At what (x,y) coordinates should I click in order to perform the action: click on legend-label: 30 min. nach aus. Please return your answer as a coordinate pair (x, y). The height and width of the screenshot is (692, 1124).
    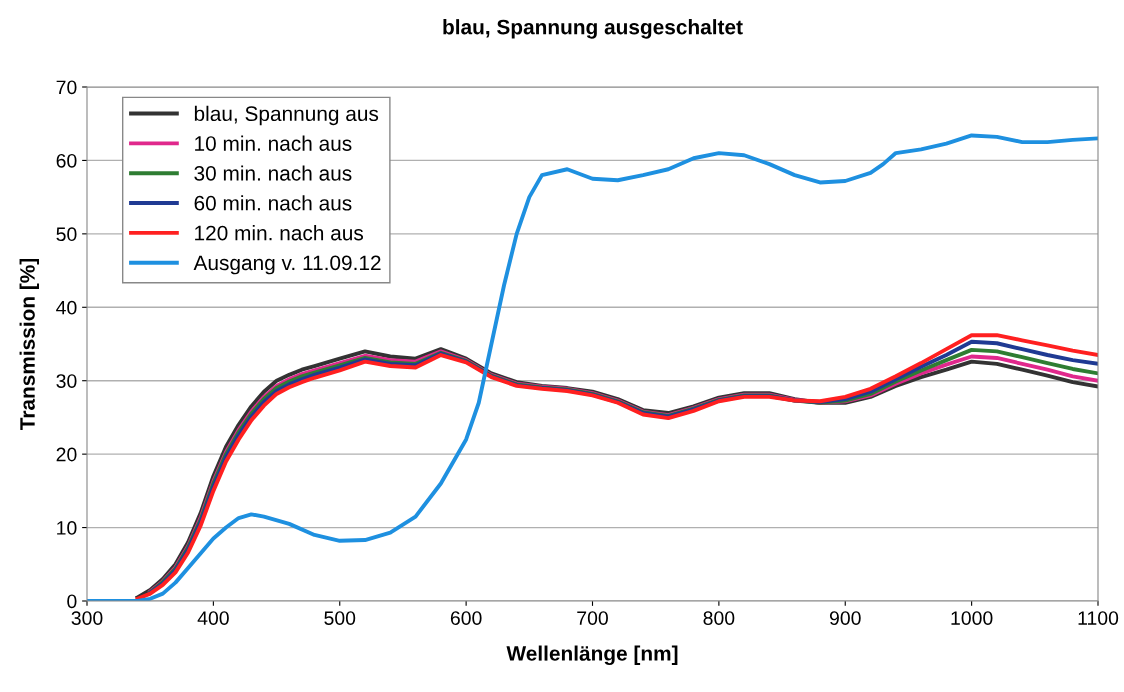
    Looking at the image, I should click on (273, 173).